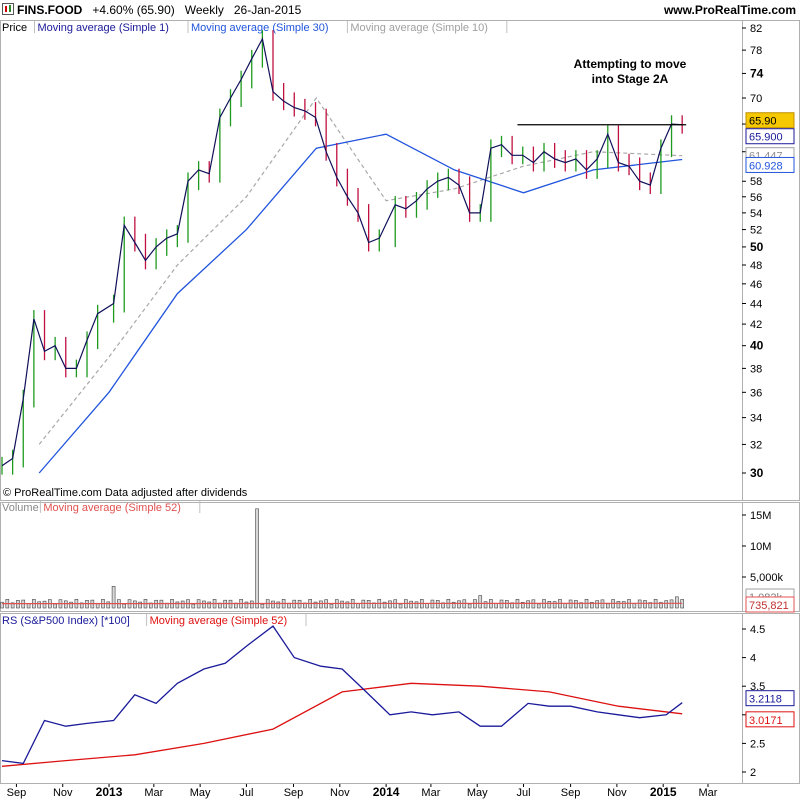 The image size is (800, 800). Describe the element at coordinates (756, 51) in the screenshot. I see `price-tick-label: 78` at that location.